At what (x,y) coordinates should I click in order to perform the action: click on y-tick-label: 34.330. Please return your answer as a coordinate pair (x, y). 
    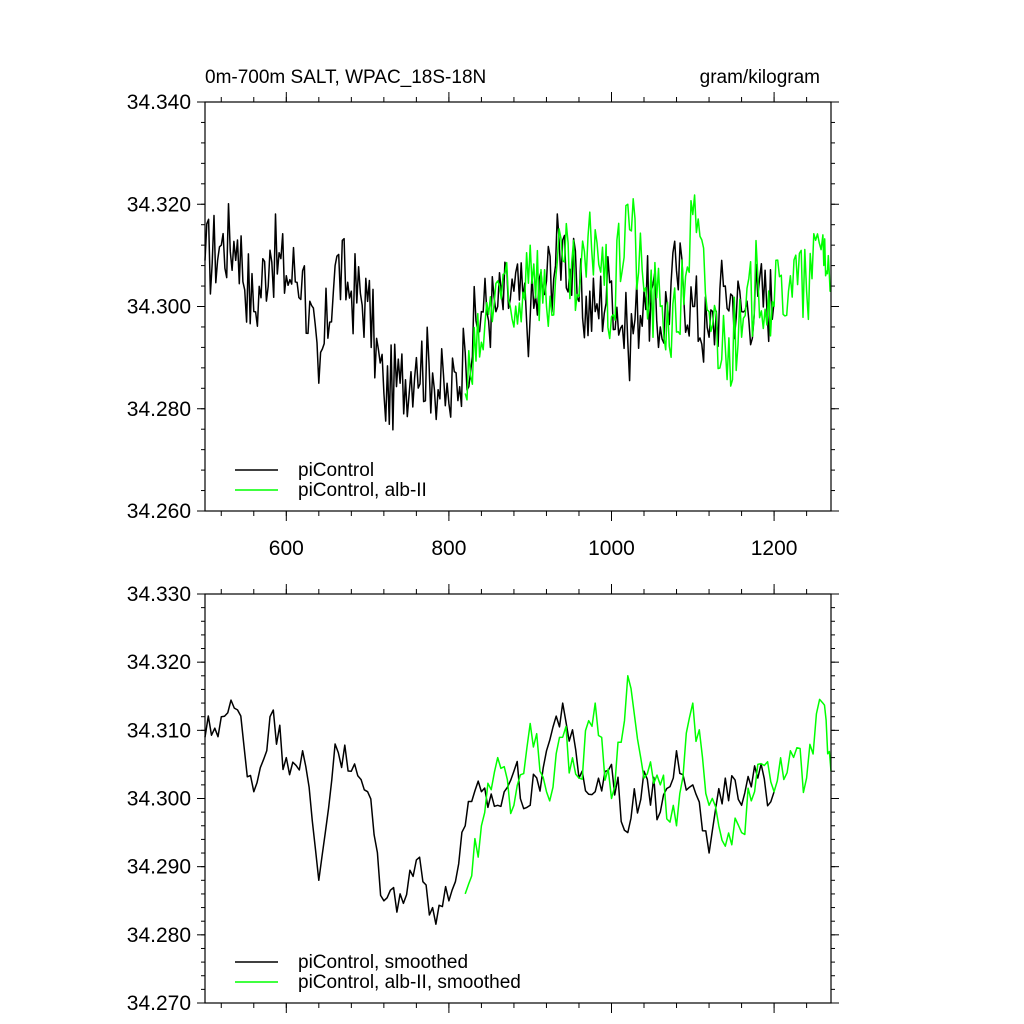
    Looking at the image, I should click on (159, 594).